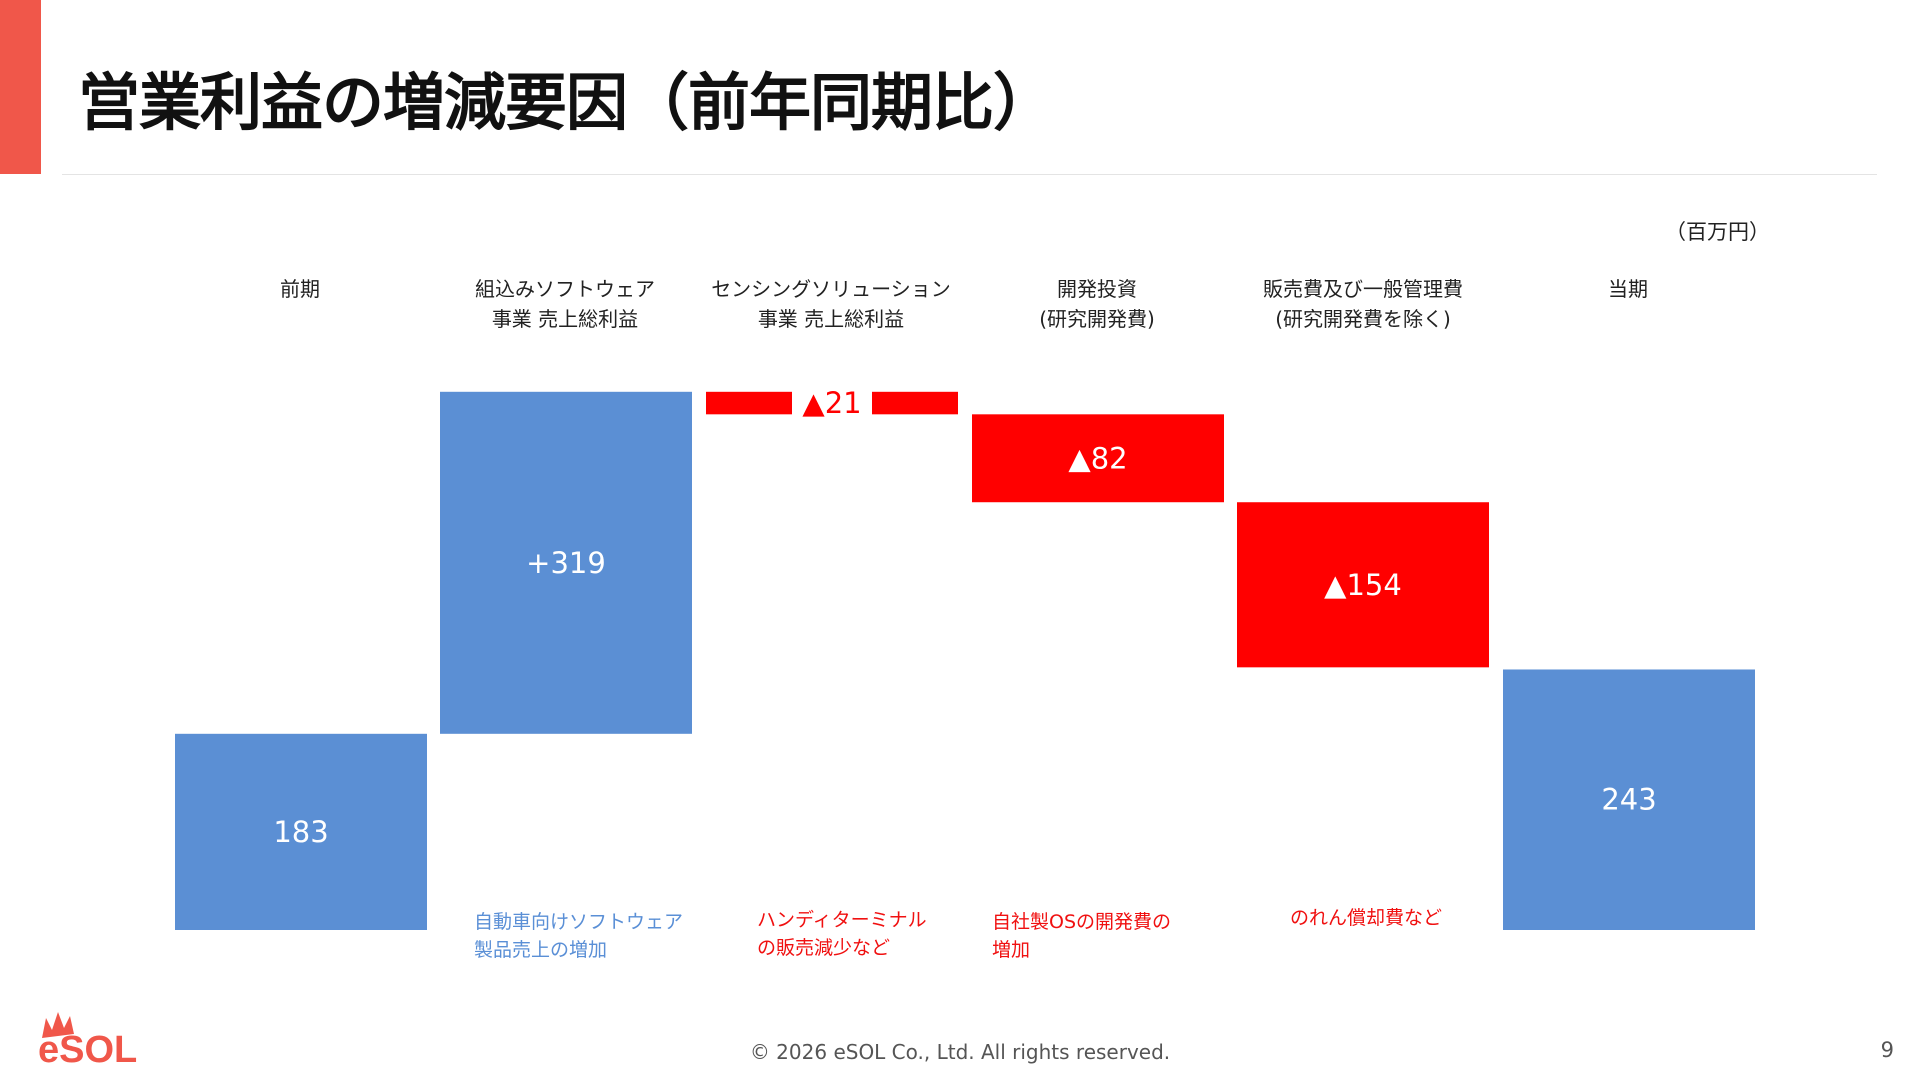 Image resolution: width=1920 pixels, height=1080 pixels. I want to click on note-line1: 自社製OSの開発費の, so click(1082, 922).